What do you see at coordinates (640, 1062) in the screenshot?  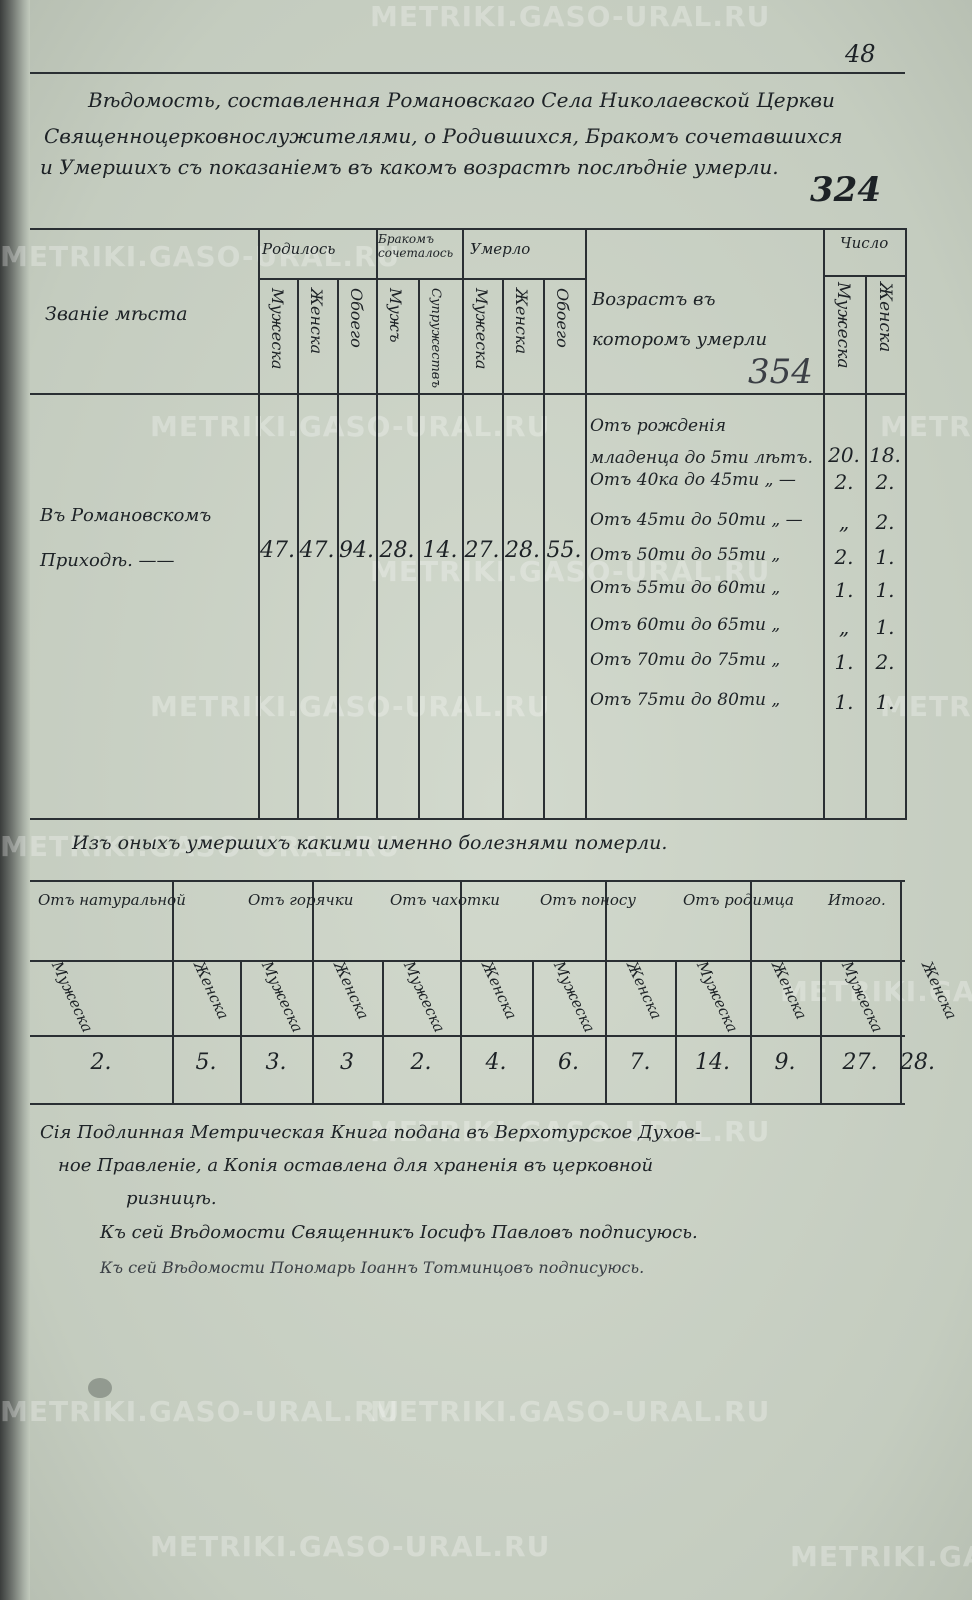 I see `cause-count: 7.` at bounding box center [640, 1062].